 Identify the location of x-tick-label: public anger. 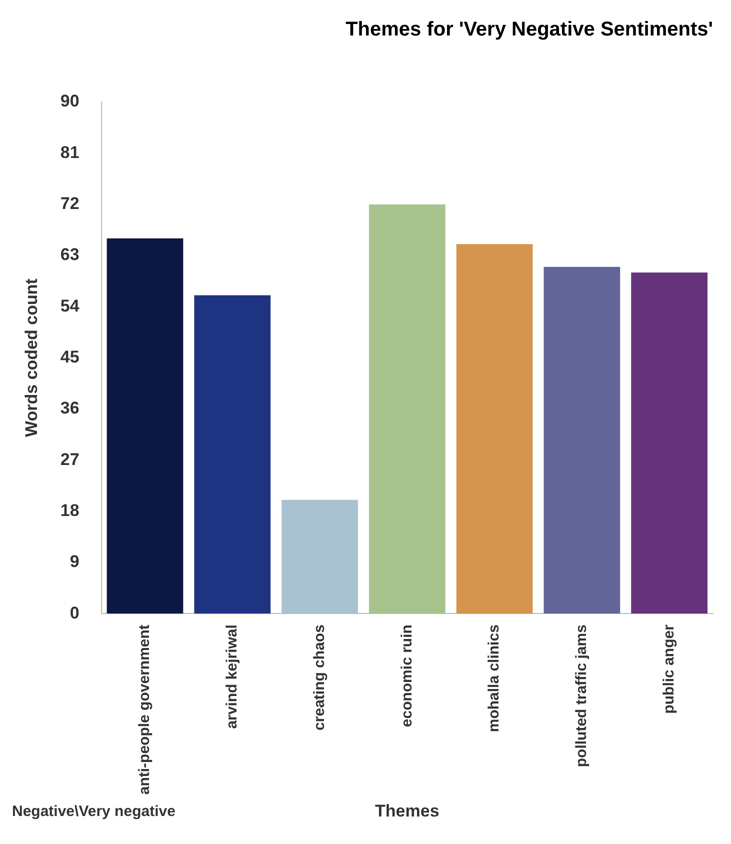
(669, 669).